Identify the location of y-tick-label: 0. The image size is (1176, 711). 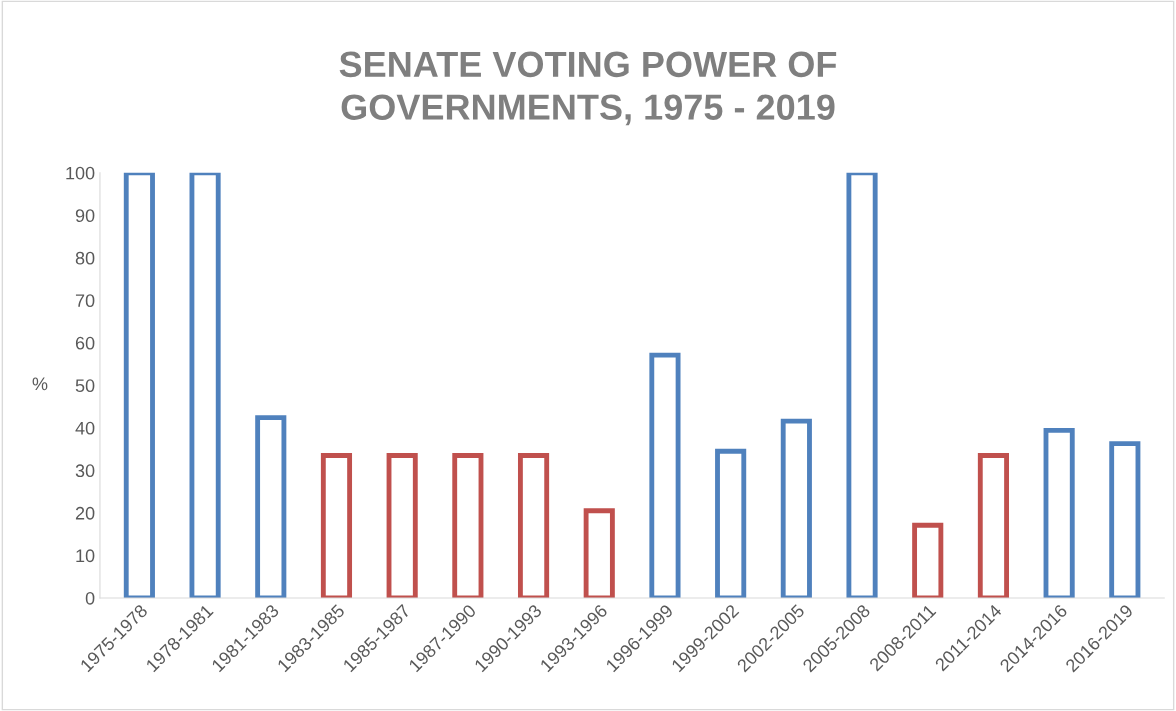
(90, 598).